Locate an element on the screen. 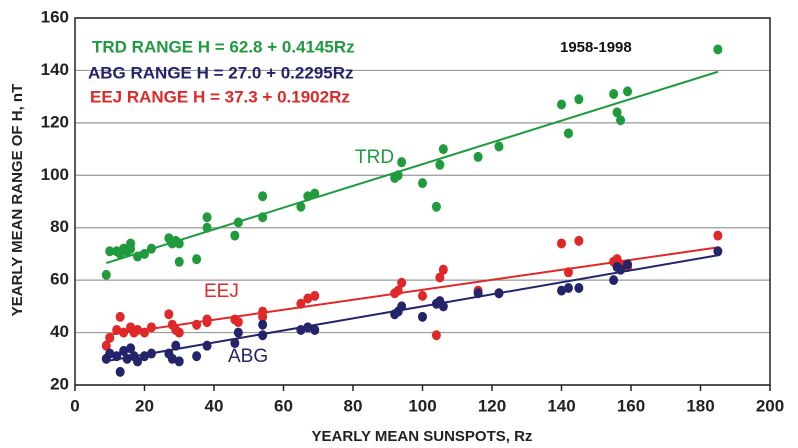  y-tick-label: 60 is located at coordinates (59, 279).